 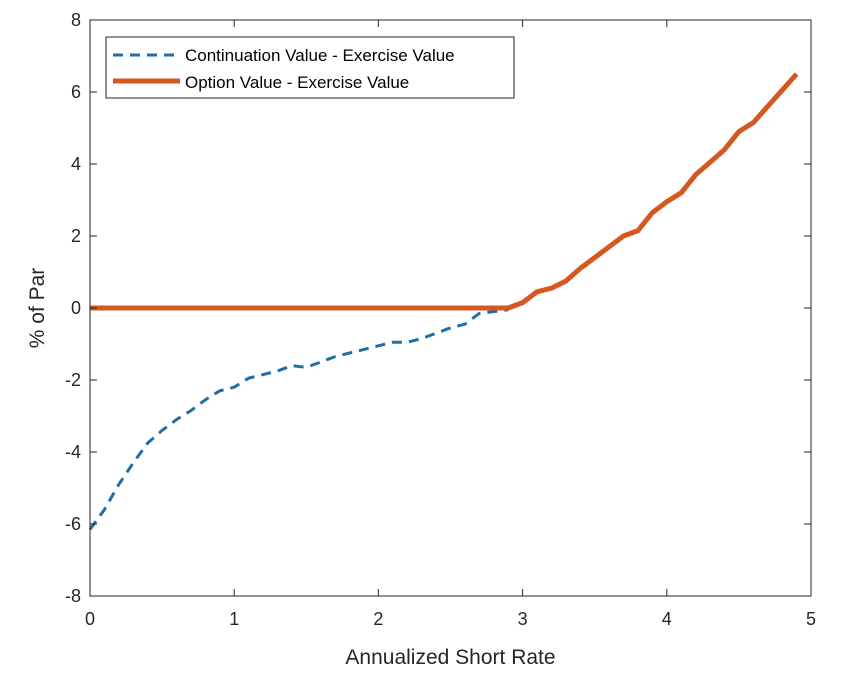 I want to click on x-tick-label: 4, so click(x=667, y=619).